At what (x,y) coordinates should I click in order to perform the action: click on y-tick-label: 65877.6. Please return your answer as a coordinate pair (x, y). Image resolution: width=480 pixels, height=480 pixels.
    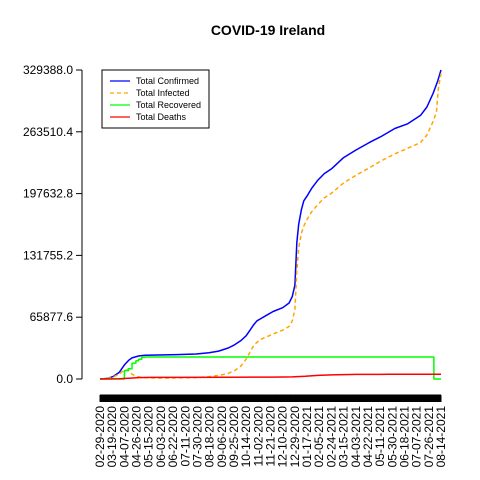
    Looking at the image, I should click on (52, 317).